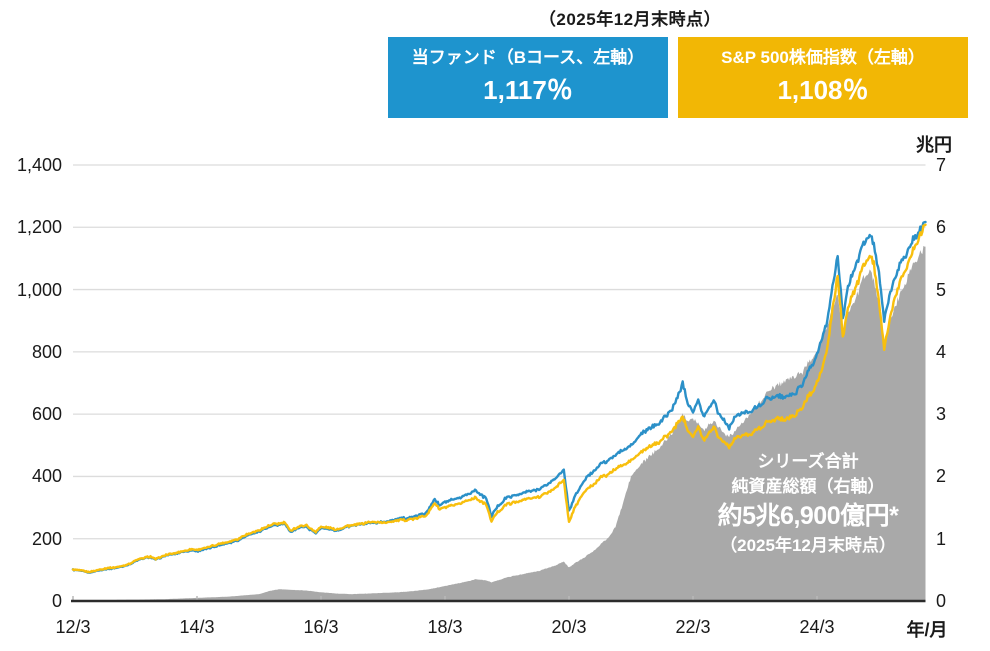 This screenshot has width=990, height=651. What do you see at coordinates (927, 630) in the screenshot?
I see `x-axis-unit-label: 年/月` at bounding box center [927, 630].